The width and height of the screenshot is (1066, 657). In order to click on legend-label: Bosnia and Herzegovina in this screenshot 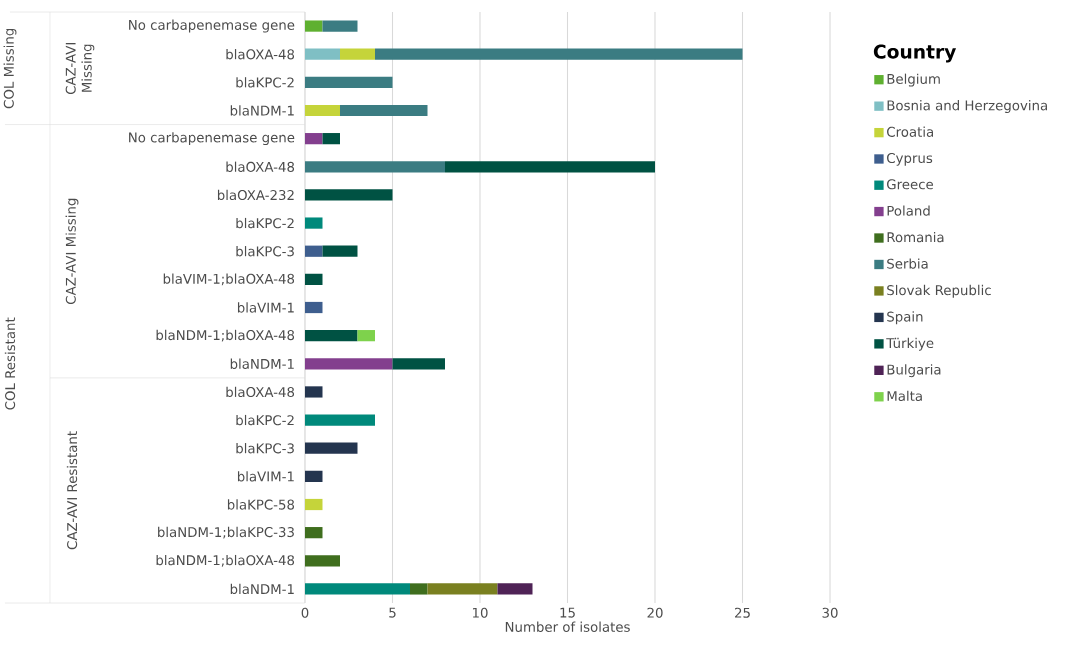, I will do `click(967, 107)`.